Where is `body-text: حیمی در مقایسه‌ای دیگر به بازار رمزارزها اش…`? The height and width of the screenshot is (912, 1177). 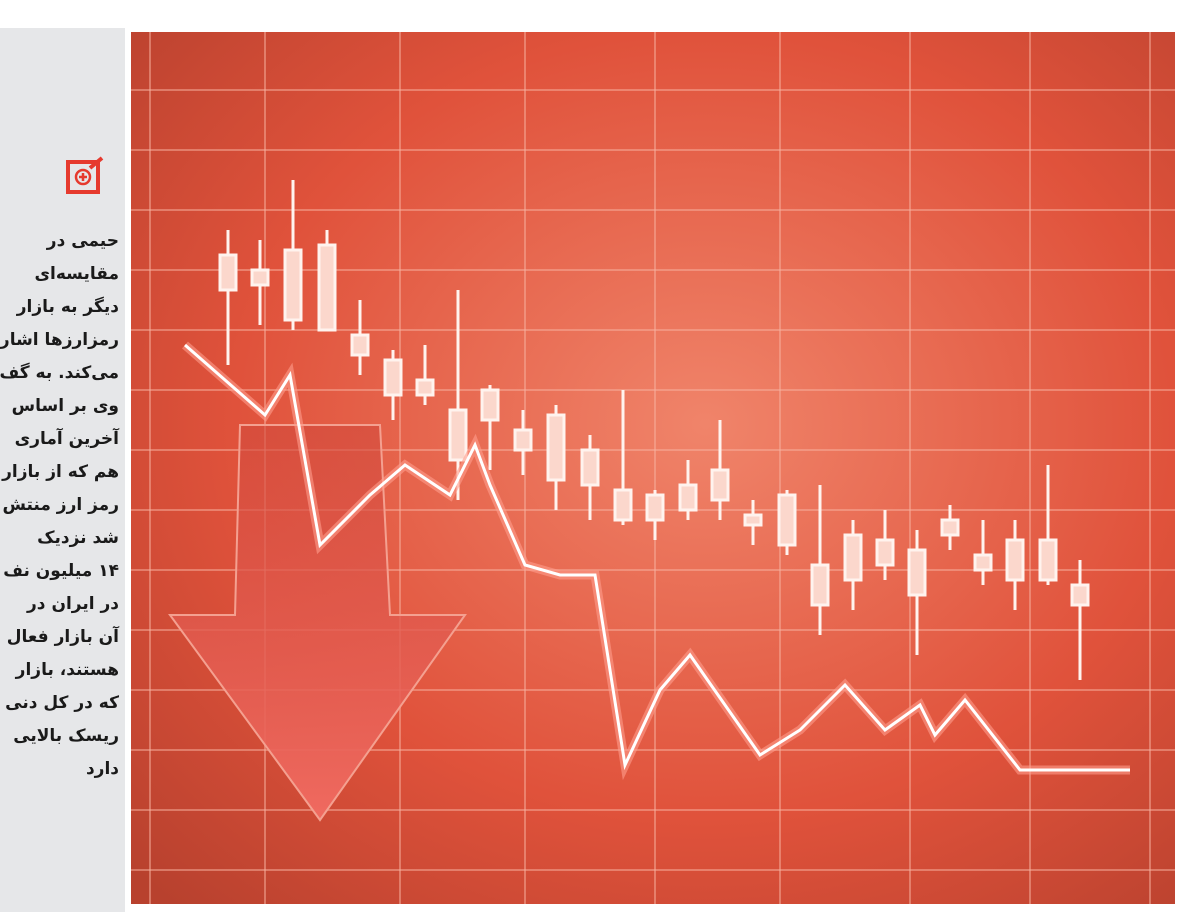 body-text: حیمی در مقایسه‌ای دیگر به بازار رمزارزها اش… is located at coordinates (59, 505).